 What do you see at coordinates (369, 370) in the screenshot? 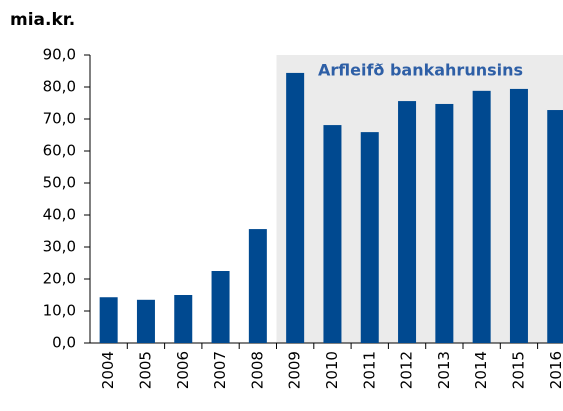
I see `x-tick-label: 2011` at bounding box center [369, 370].